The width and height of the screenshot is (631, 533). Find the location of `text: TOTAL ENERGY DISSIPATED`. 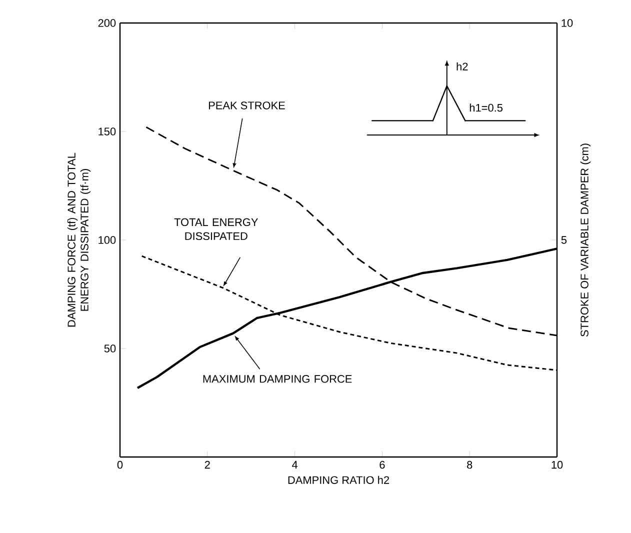

text: TOTAL ENERGY DISSIPATED is located at coordinates (216, 229).